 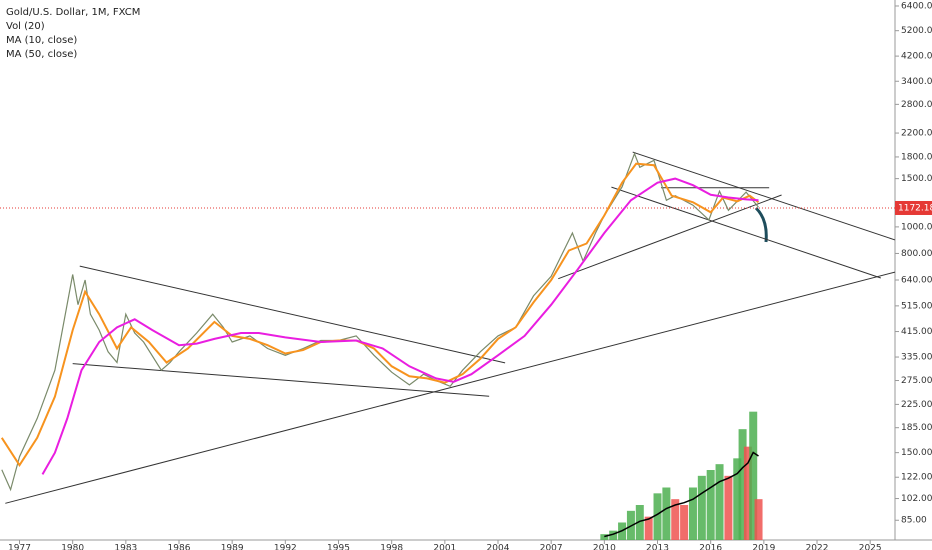 What do you see at coordinates (41, 54) in the screenshot?
I see `legend-ma50: MA (50, close)` at bounding box center [41, 54].